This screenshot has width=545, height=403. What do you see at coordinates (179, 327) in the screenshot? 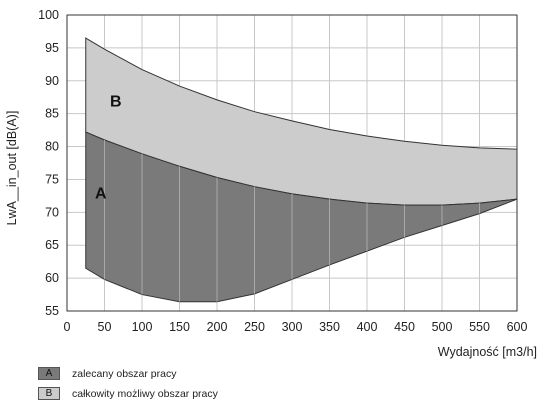
I see `x-tick-label-3: 150` at bounding box center [179, 327].